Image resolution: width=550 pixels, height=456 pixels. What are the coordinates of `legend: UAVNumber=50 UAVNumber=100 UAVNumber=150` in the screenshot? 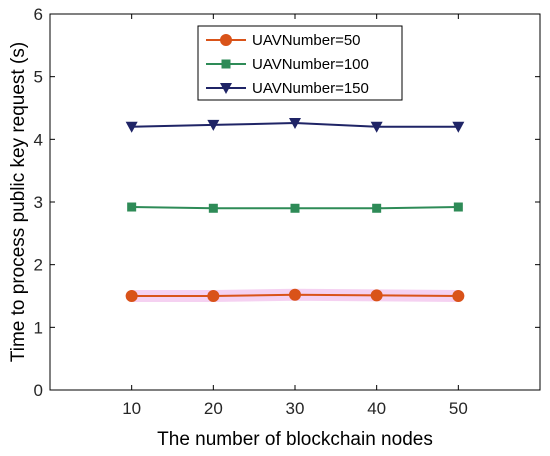 It's located at (300, 63).